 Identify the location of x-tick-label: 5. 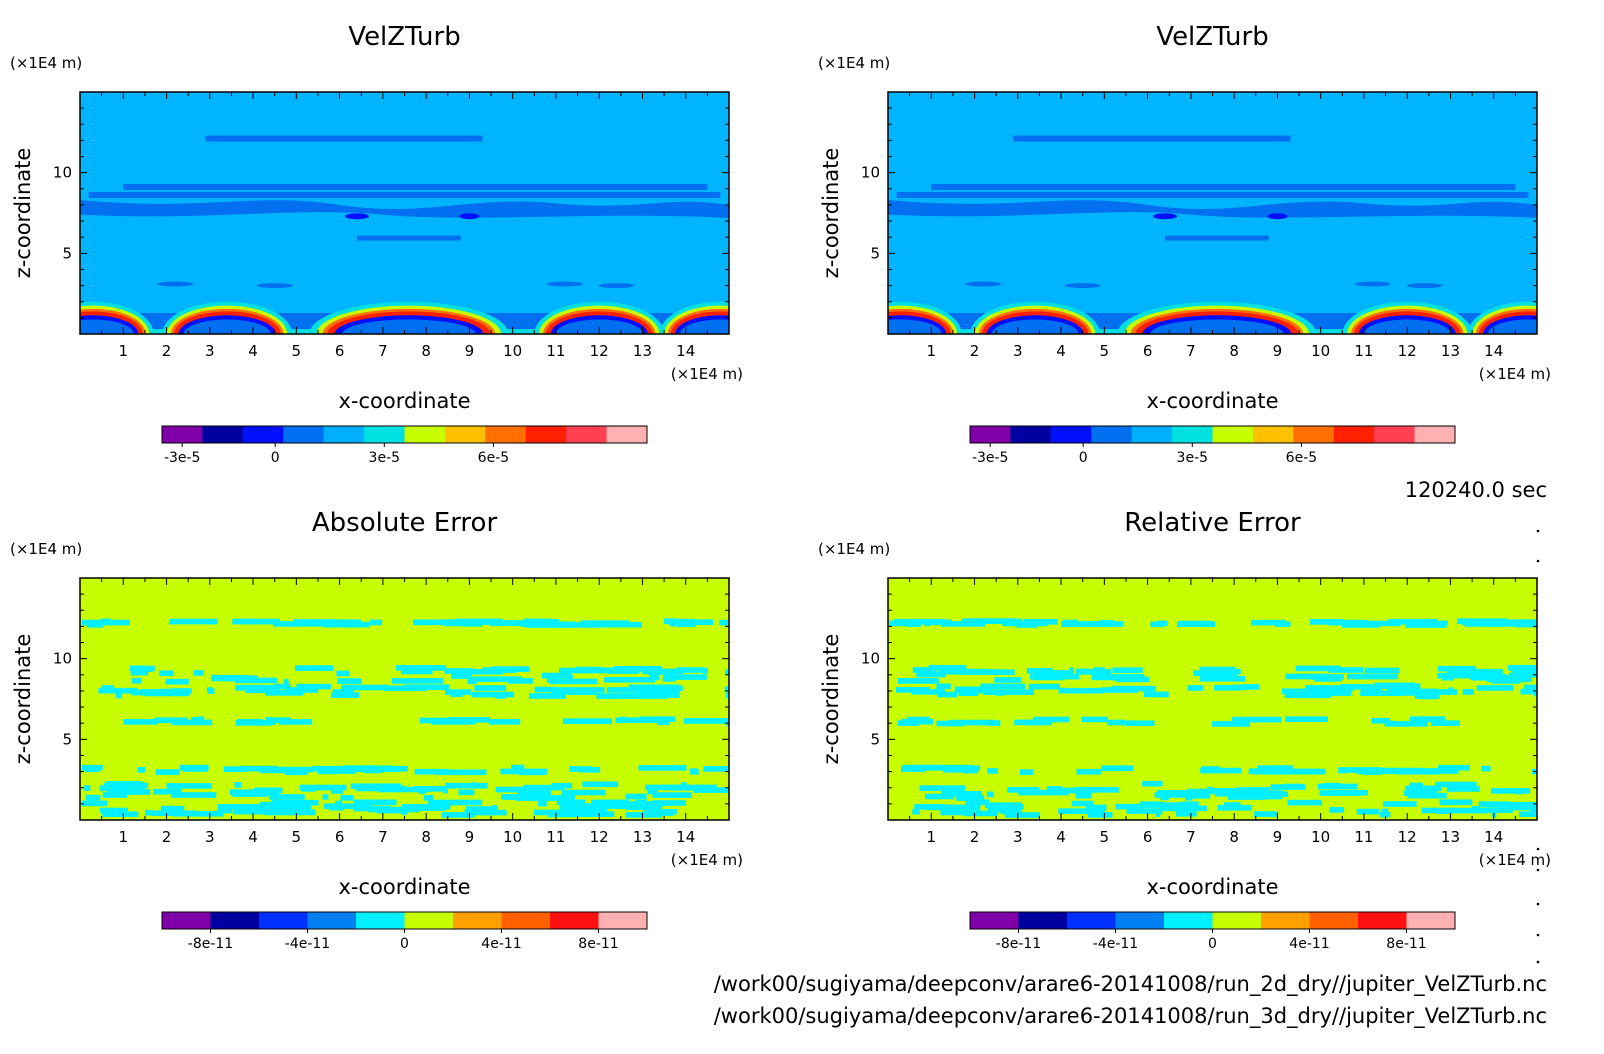
(1105, 837).